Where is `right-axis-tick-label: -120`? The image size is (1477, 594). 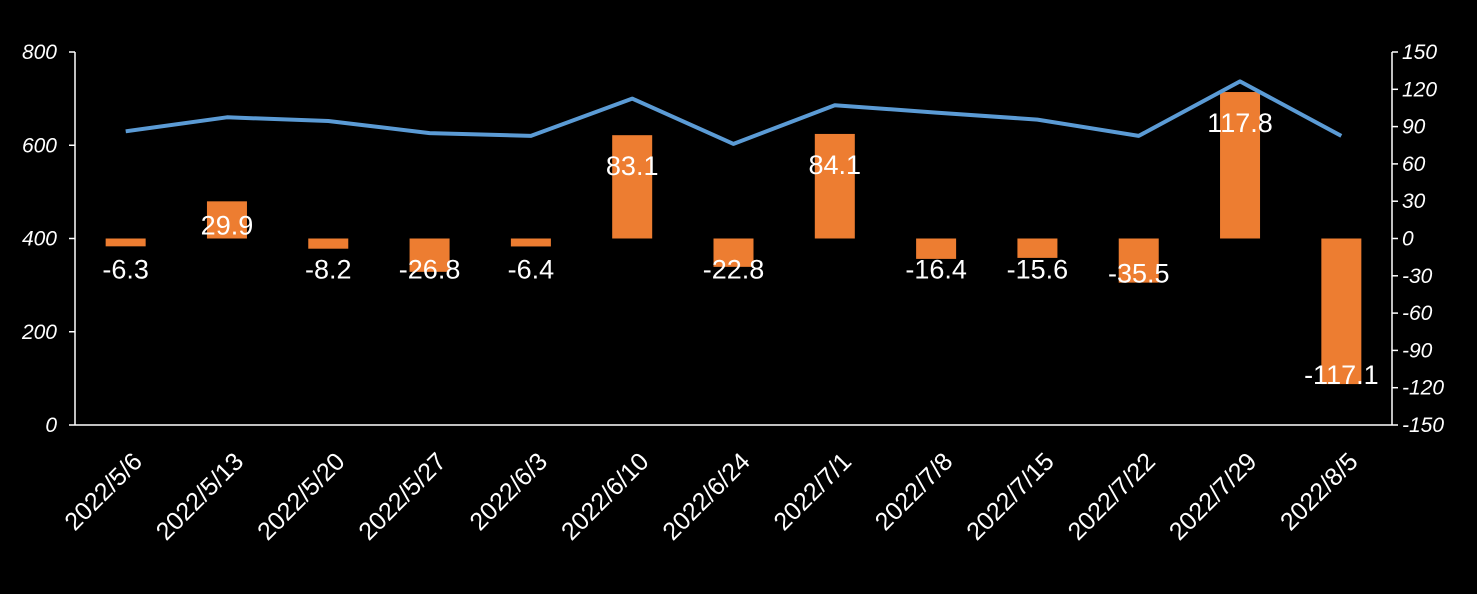 right-axis-tick-label: -120 is located at coordinates (1423, 388).